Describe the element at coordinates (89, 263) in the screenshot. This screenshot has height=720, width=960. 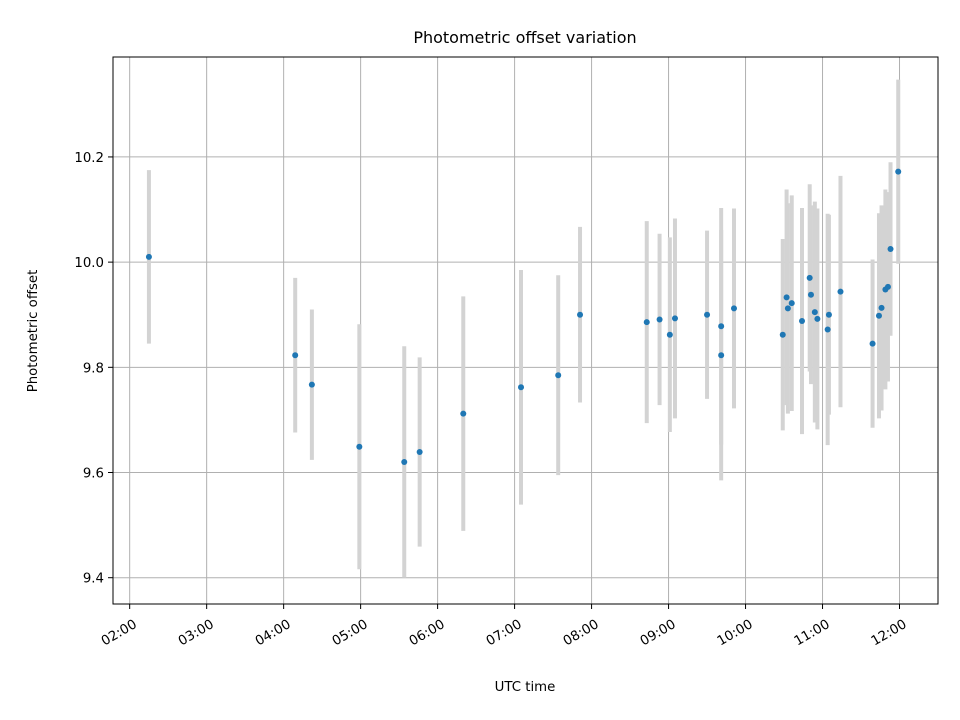
I see `y-tick-label: 10.0` at that location.